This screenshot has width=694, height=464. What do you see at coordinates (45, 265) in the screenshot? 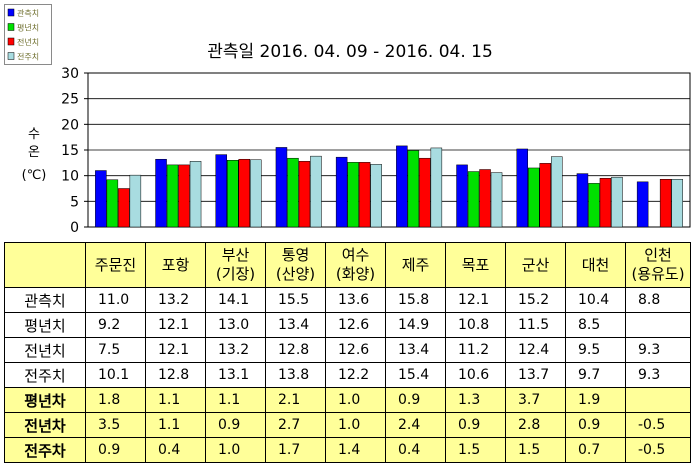
I see `table-corner-cell` at bounding box center [45, 265].